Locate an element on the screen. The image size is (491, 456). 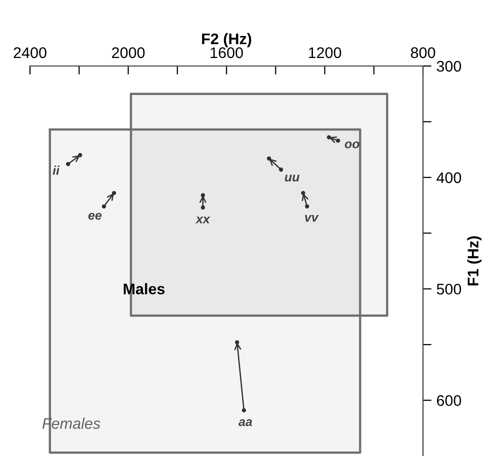
annotation: Males is located at coordinates (144, 288).